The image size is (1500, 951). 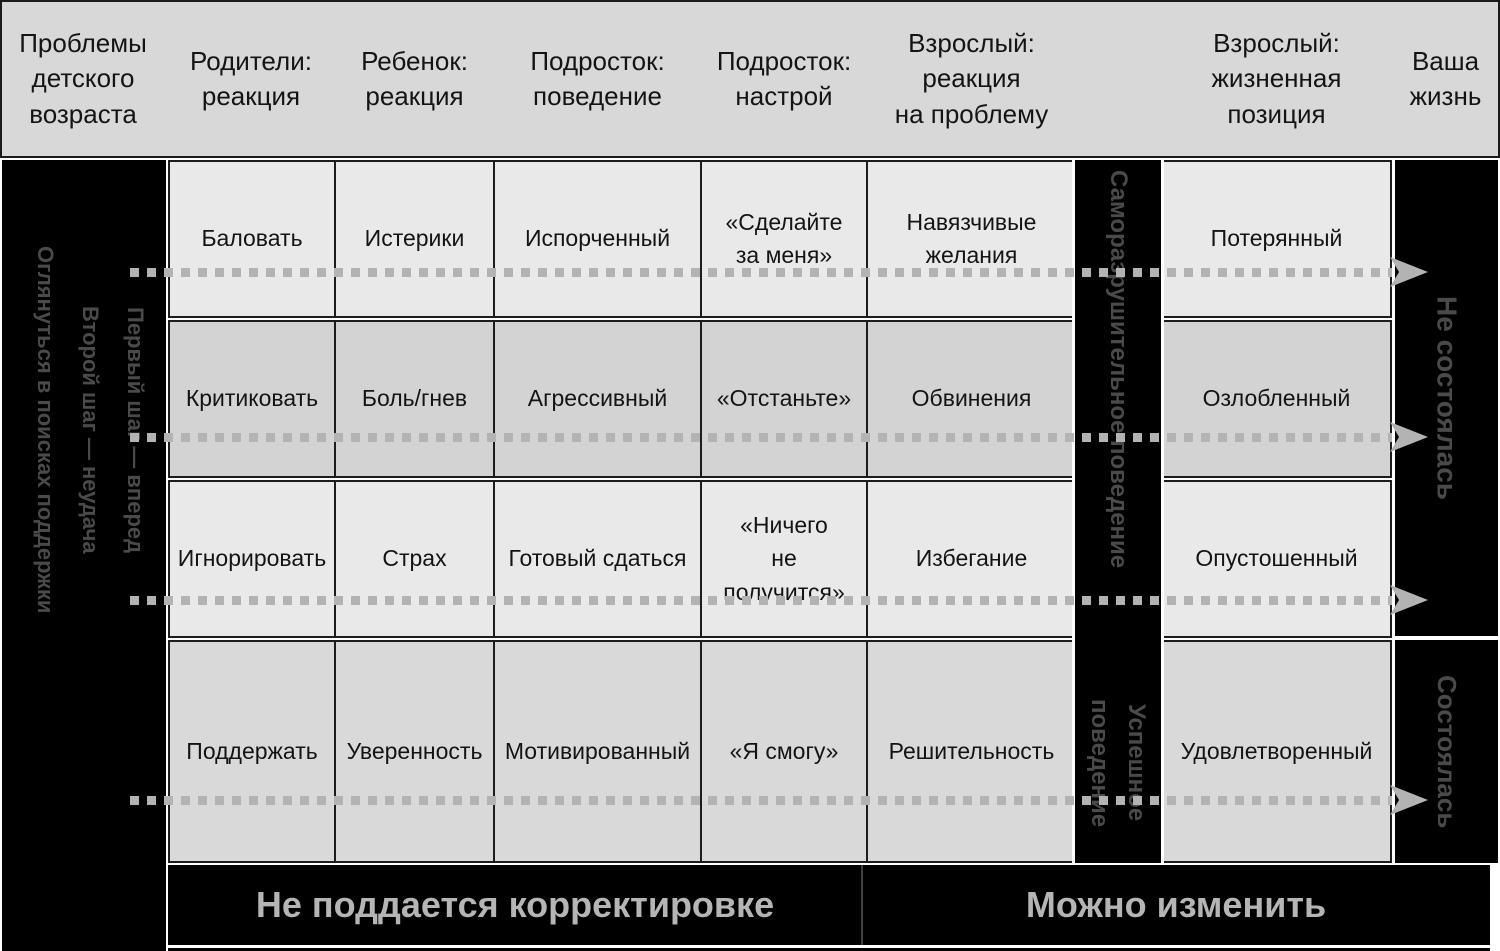 I want to click on bottom-border-line, so click(x=829, y=949).